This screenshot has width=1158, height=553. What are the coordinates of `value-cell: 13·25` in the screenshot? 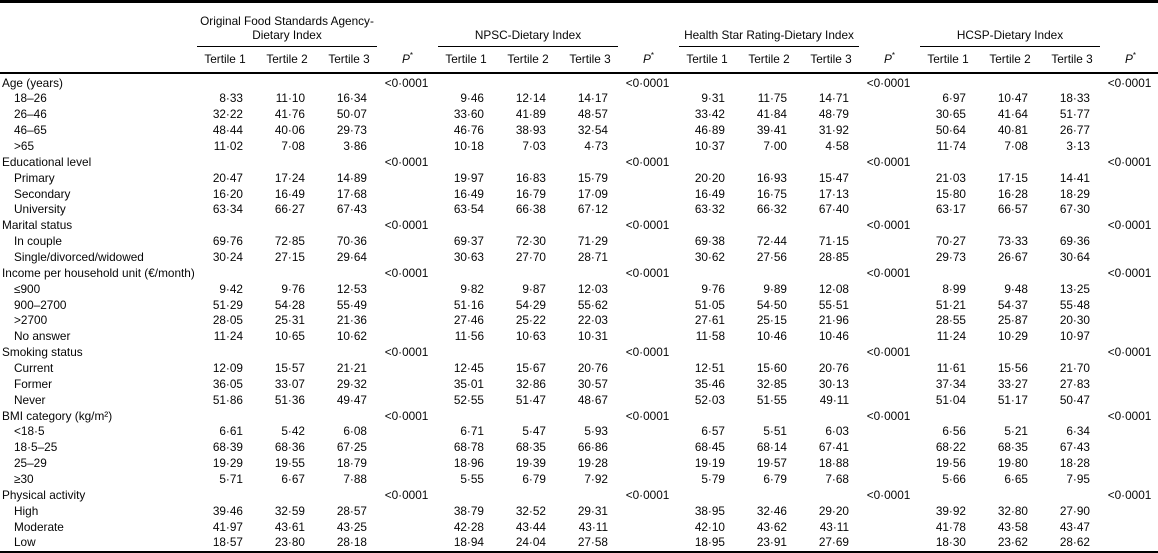 It's located at (1074, 288).